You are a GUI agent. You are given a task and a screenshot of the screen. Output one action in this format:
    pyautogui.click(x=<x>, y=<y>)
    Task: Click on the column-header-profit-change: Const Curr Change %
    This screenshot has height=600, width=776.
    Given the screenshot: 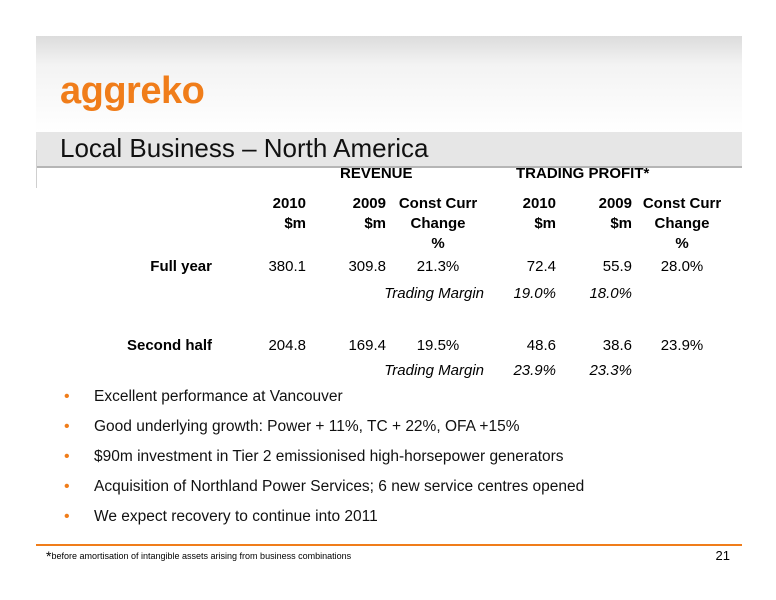 What is the action you would take?
    pyautogui.click(x=682, y=223)
    